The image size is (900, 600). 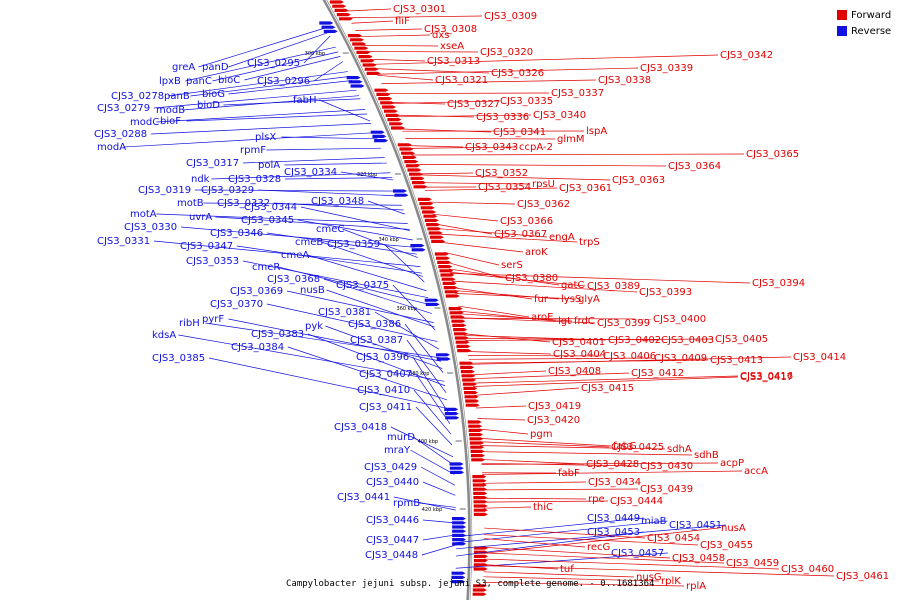 I want to click on legend-reverse: Reverse, so click(x=867, y=31).